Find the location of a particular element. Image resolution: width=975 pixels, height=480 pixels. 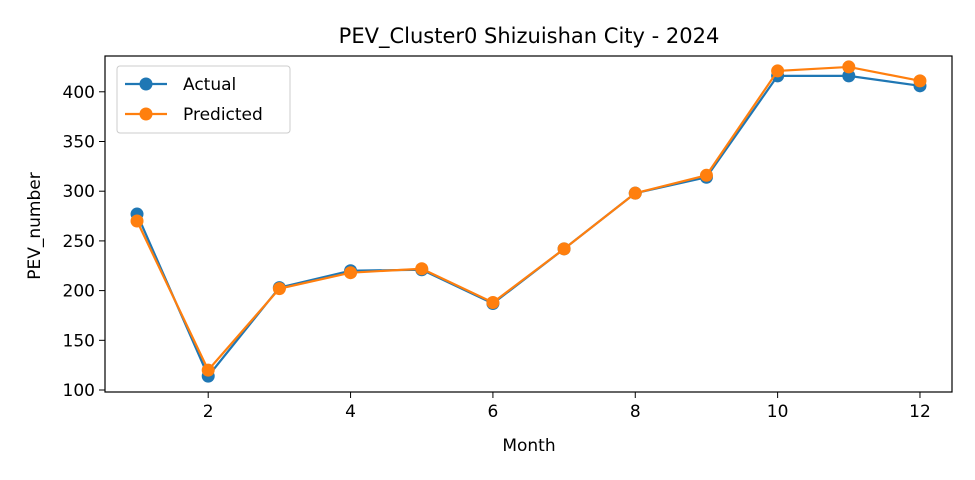

legend-item-predicted: Predicted is located at coordinates (194, 115).